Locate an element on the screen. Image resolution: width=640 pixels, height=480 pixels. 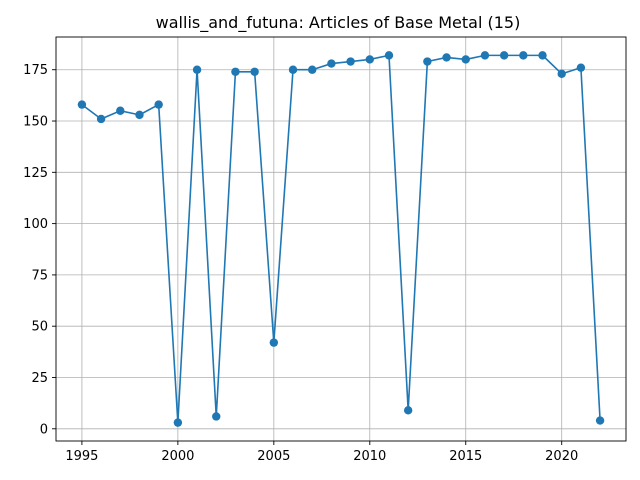
data-point-2007 is located at coordinates (312, 69).